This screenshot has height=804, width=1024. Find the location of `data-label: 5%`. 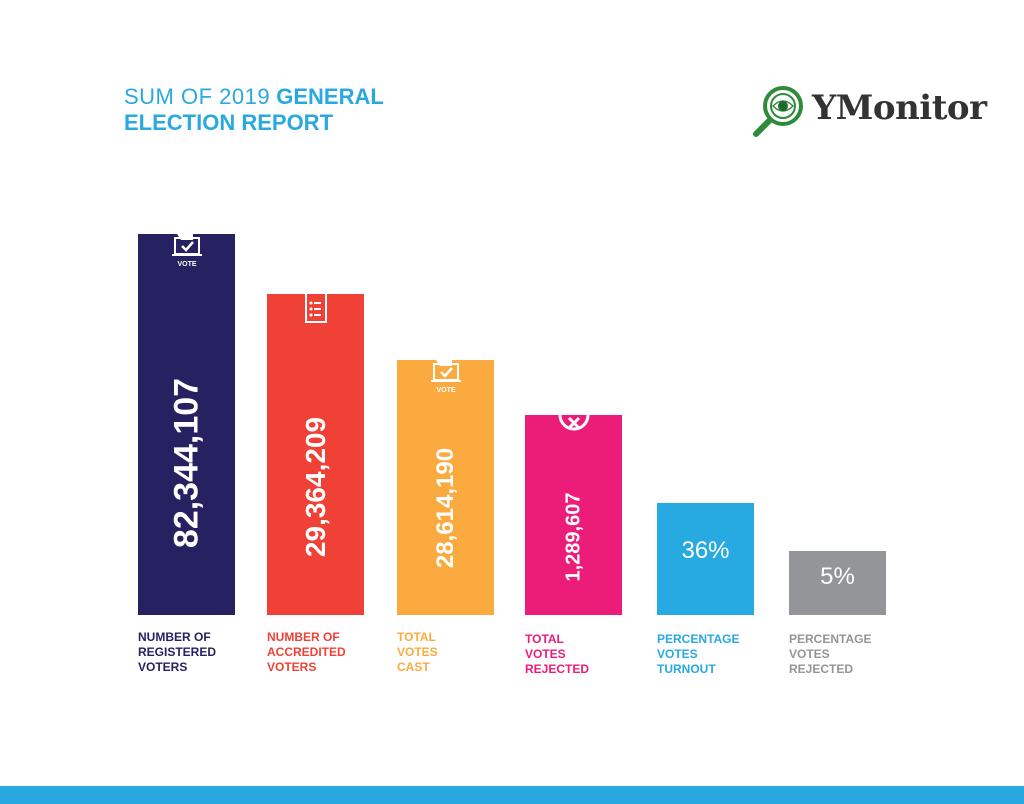

data-label: 5% is located at coordinates (837, 576).